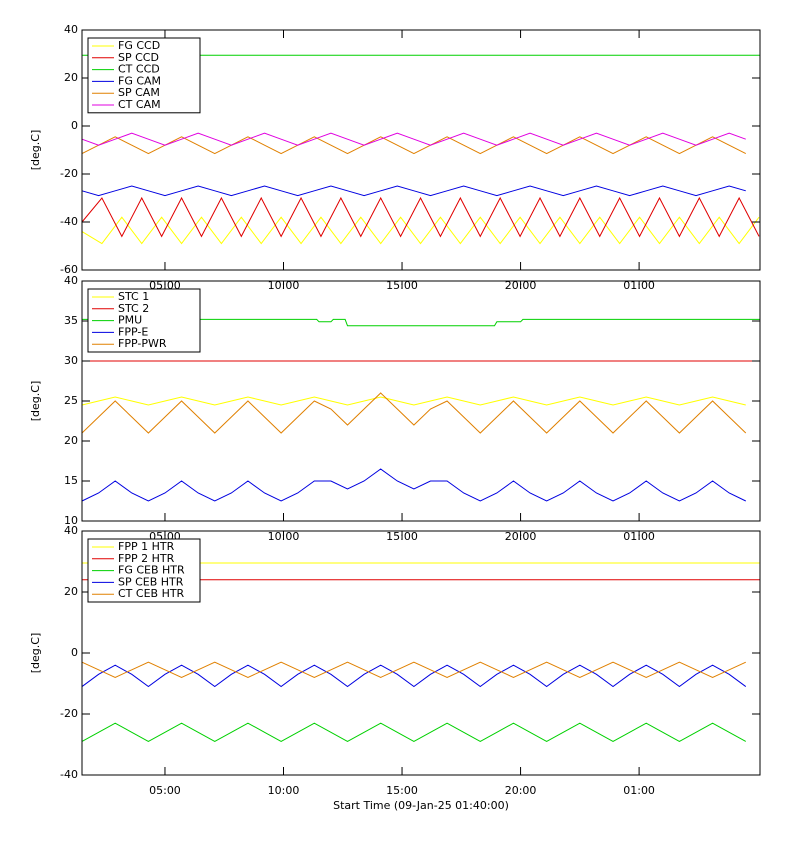 This screenshot has height=854, width=800. What do you see at coordinates (139, 80) in the screenshot?
I see `legend-label: FG CAM` at bounding box center [139, 80].